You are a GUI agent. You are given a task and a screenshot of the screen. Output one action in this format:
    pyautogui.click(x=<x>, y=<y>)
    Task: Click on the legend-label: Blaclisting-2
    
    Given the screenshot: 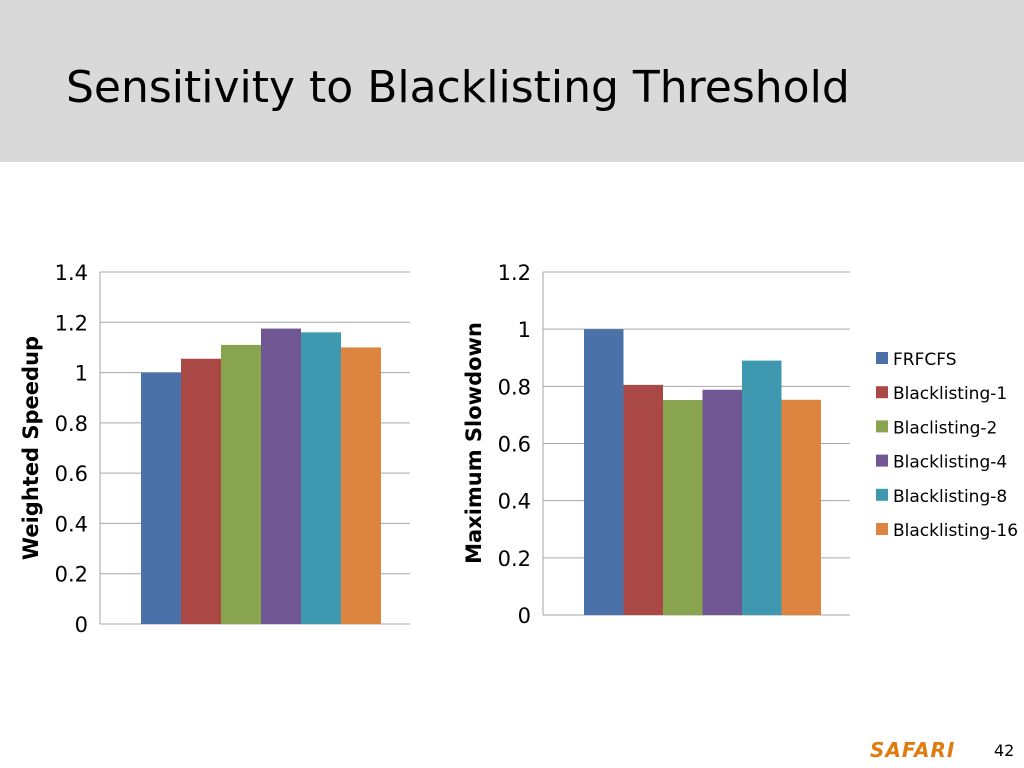 What is the action you would take?
    pyautogui.click(x=945, y=428)
    